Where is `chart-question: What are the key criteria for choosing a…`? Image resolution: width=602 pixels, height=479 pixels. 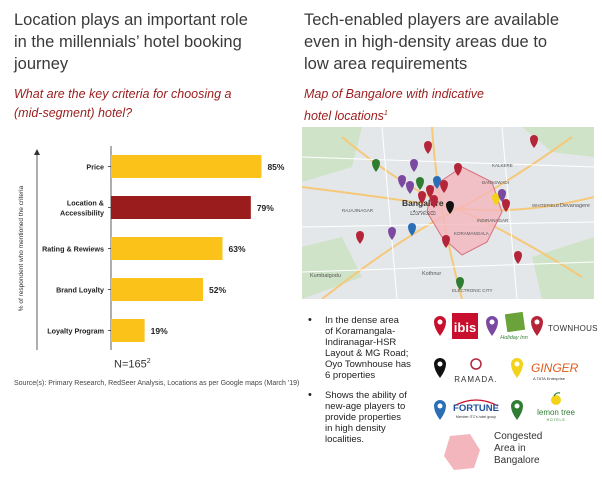 chart-question: What are the key criteria for choosing a… is located at coordinates (154, 104).